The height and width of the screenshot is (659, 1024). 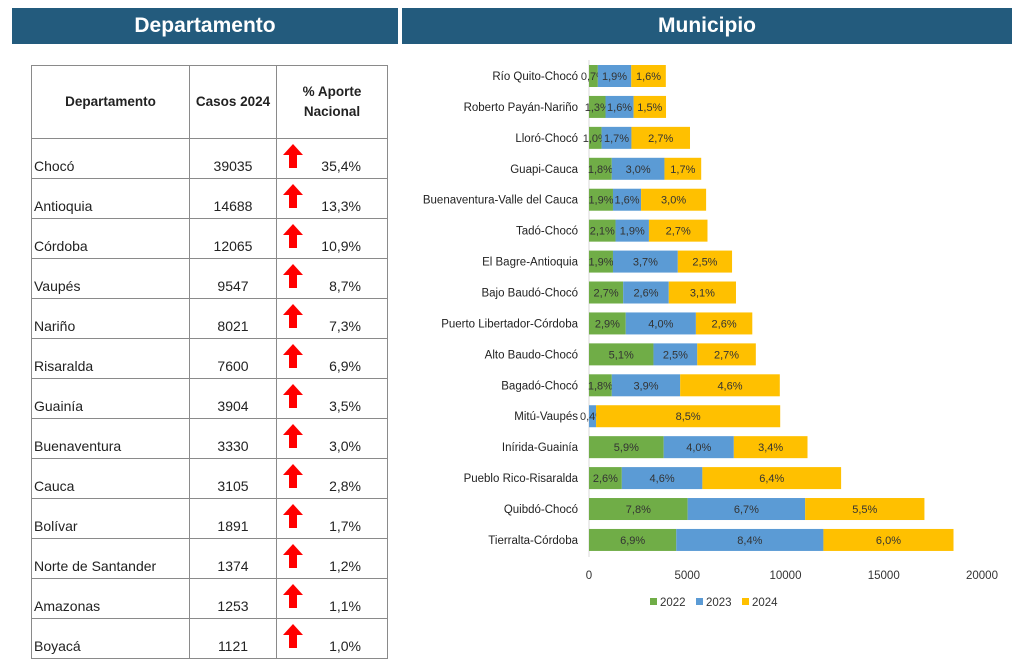 I want to click on category-label: Roberto Payán-Nariño, so click(x=521, y=108).